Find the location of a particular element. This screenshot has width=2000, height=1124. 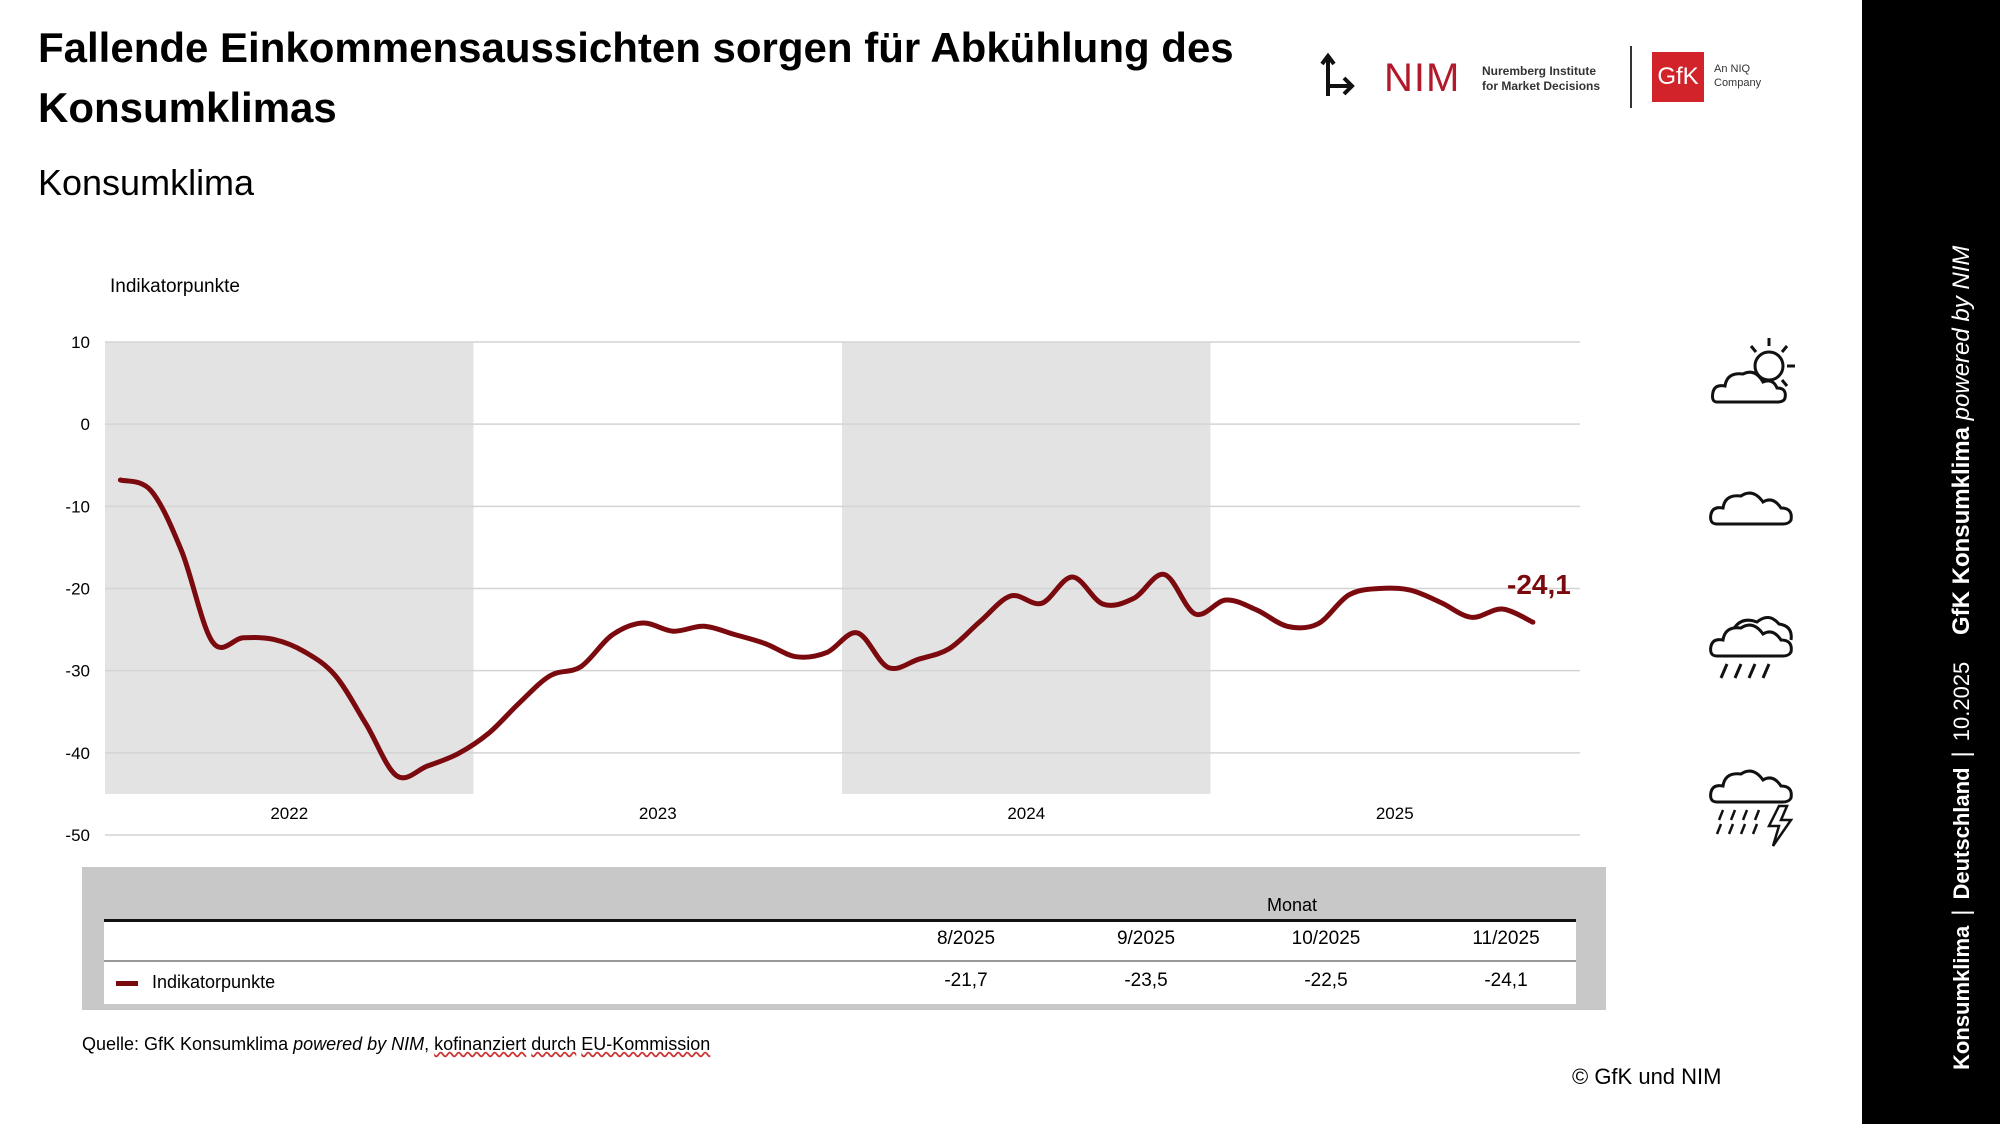

y-tick-label: -20 is located at coordinates (77, 589).